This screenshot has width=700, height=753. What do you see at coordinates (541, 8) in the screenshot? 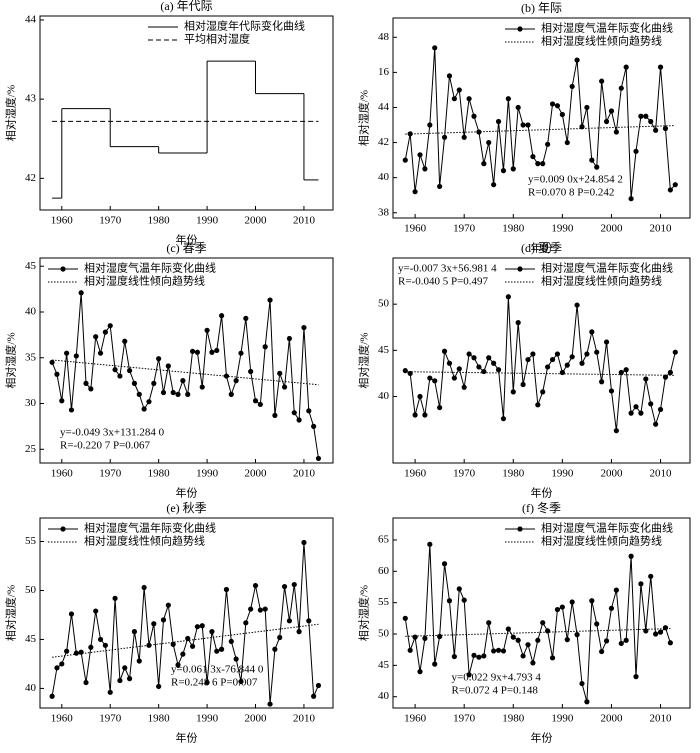
I see `panel-title: (b) 年际` at bounding box center [541, 8].